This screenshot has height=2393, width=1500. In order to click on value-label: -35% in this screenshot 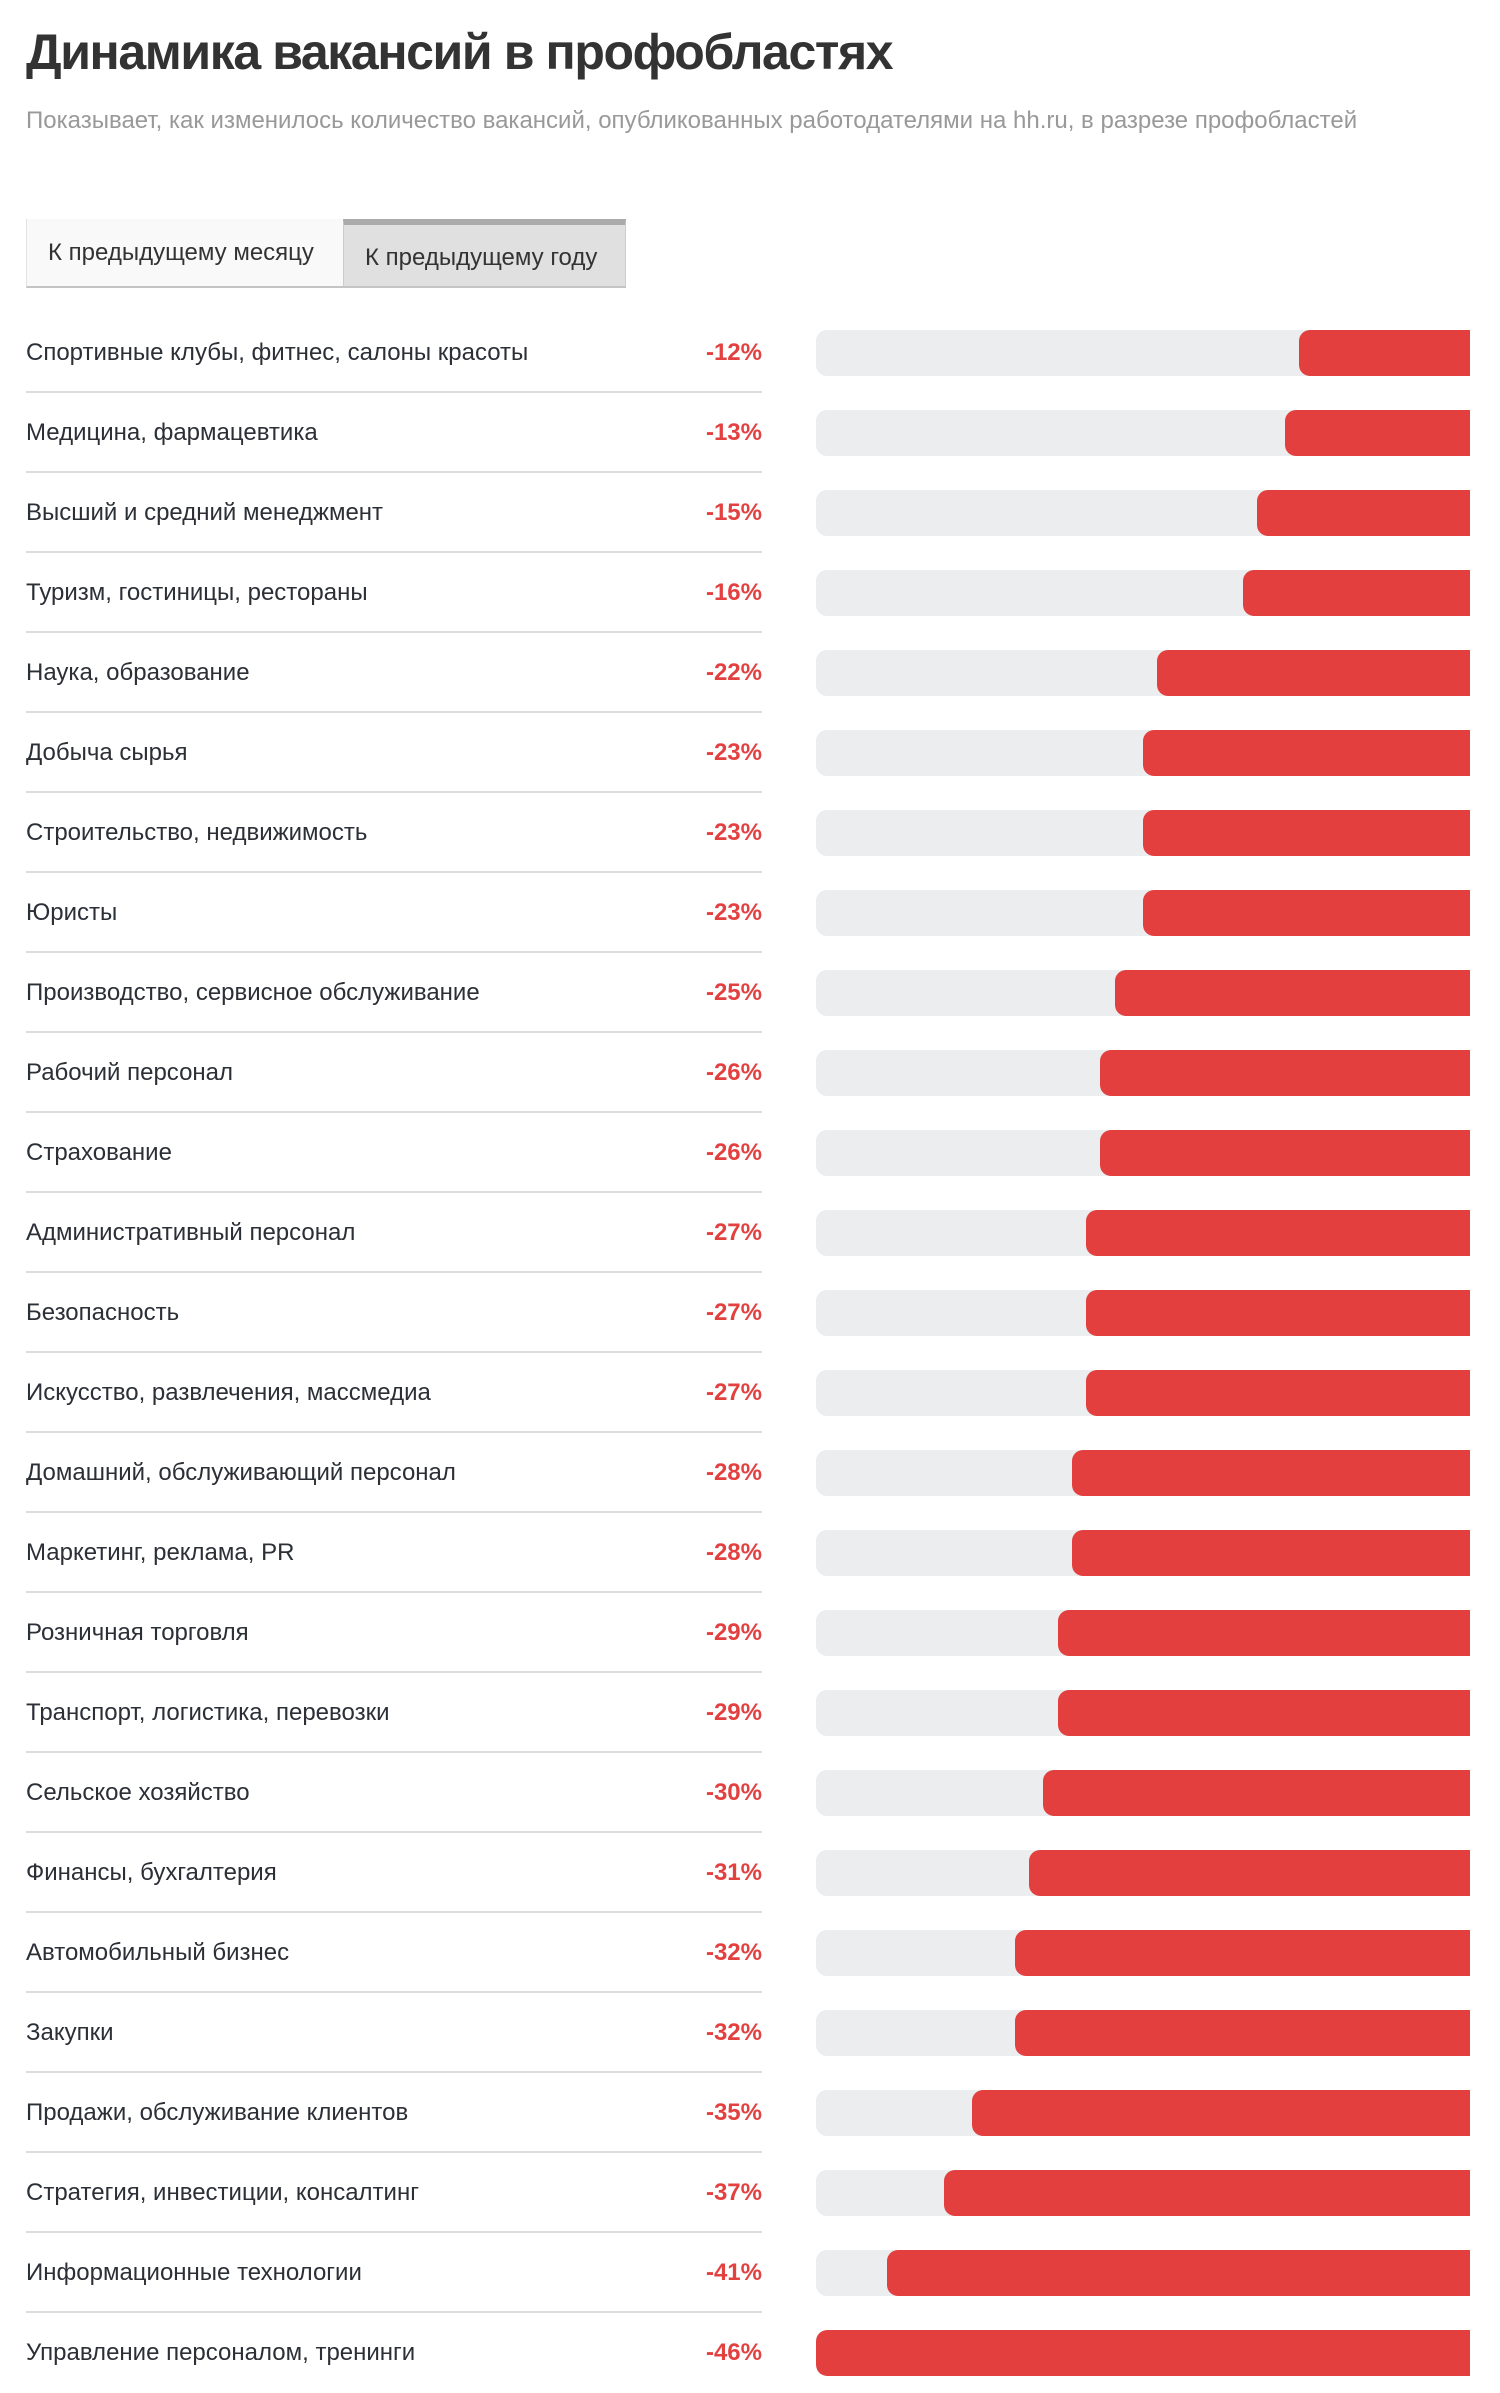, I will do `click(733, 2112)`.